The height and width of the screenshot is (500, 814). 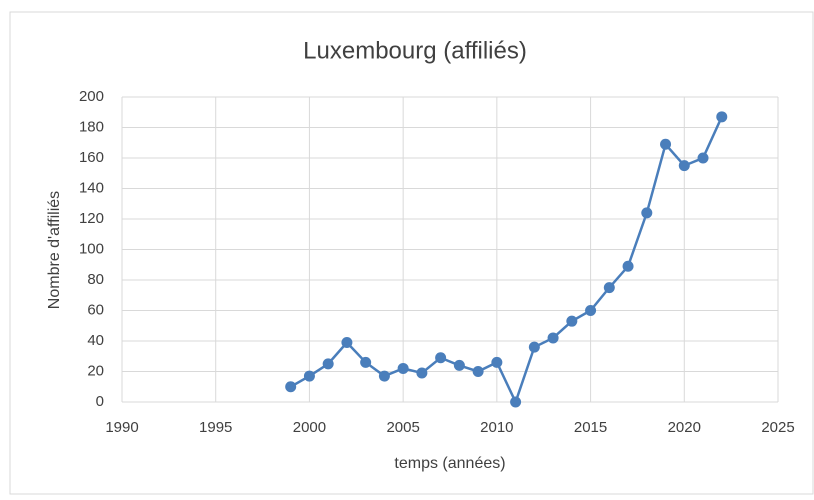 I want to click on x-tick-label: 2000, so click(x=309, y=427).